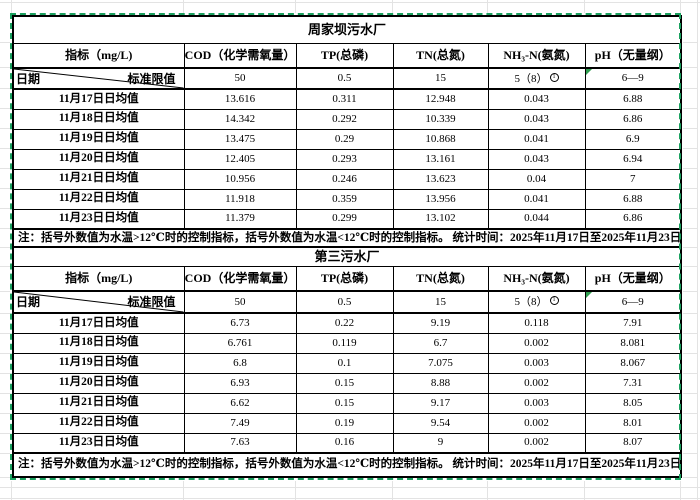 The image size is (700, 500). What do you see at coordinates (344, 363) in the screenshot?
I see `value-cell: 0.1` at bounding box center [344, 363].